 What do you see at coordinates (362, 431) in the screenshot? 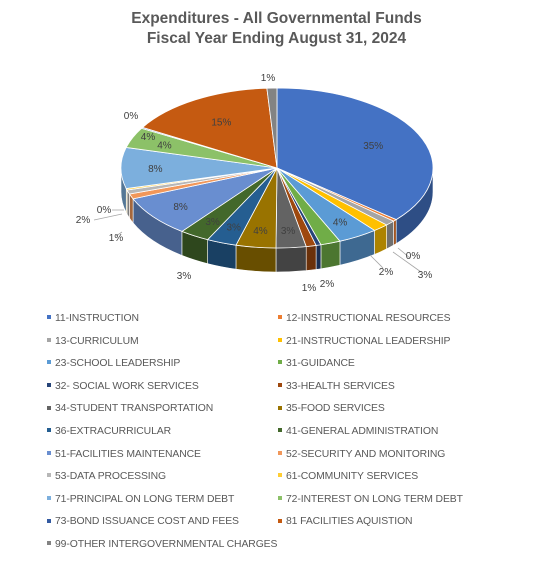
I see `legend-label: 41-GENERAL ADMINISTRATION` at bounding box center [362, 431].